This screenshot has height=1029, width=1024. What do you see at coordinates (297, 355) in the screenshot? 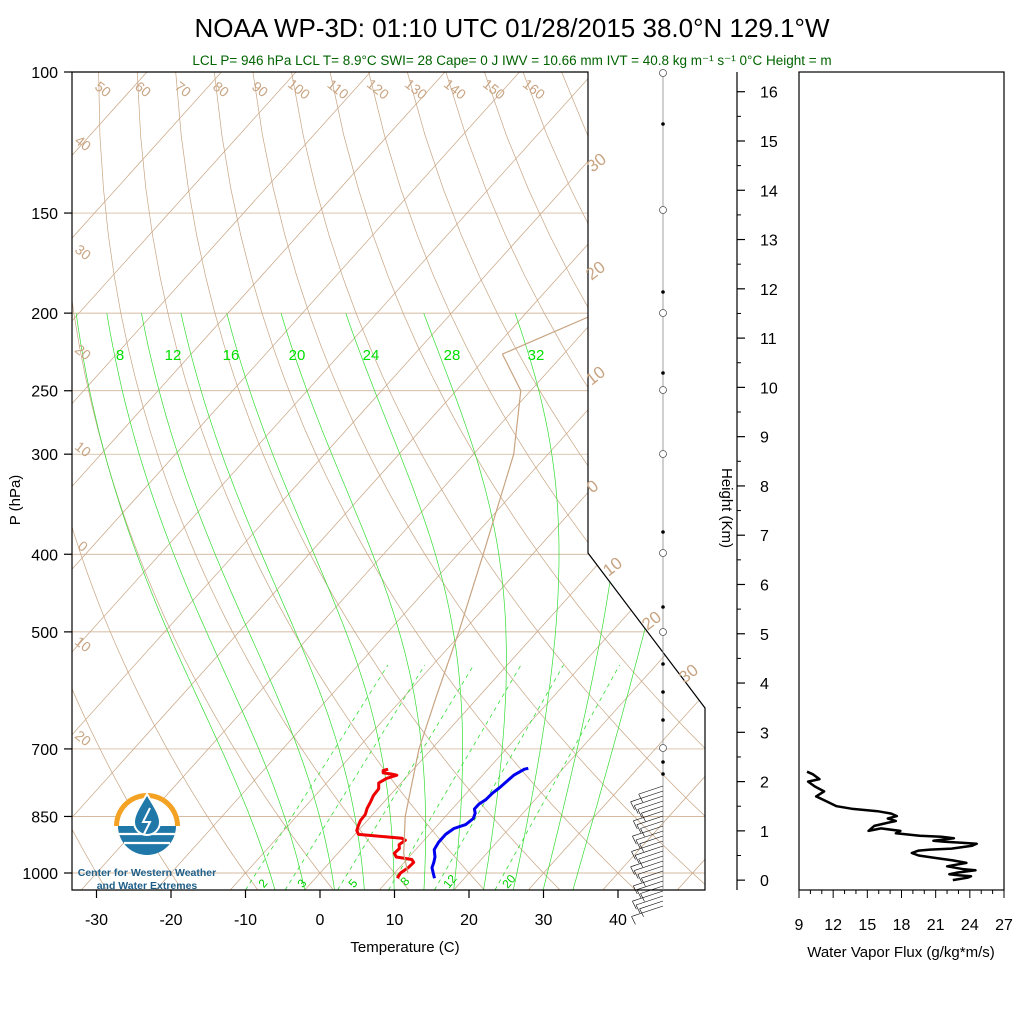
I see `mixing-ratio-label-top: 20` at bounding box center [297, 355].